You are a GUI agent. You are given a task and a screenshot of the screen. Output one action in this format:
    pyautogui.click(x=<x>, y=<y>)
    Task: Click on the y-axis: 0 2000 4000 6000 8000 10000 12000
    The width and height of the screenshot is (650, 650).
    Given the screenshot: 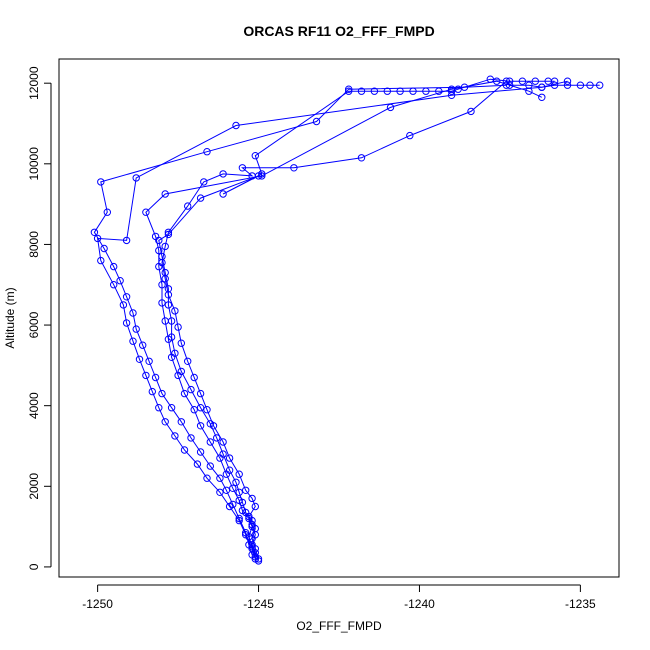 What is the action you would take?
    pyautogui.click(x=39, y=318)
    